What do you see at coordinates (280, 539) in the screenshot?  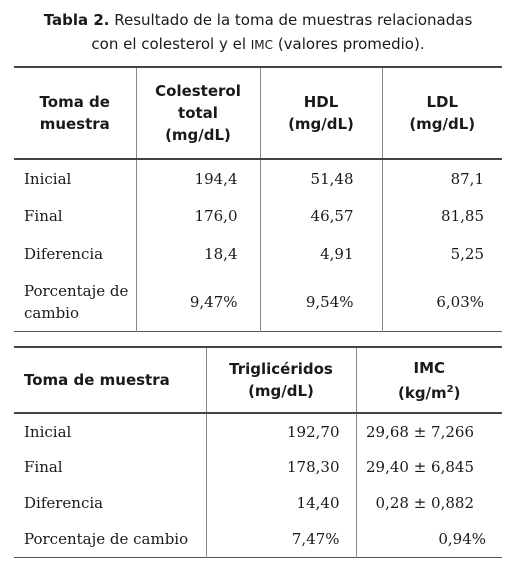 I see `t2-r4-trig: 7,47%` at bounding box center [280, 539].